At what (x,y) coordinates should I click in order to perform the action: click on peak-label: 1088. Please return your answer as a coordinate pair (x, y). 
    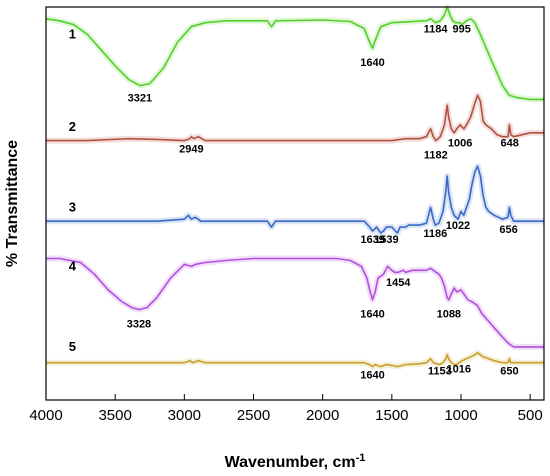
    Looking at the image, I should click on (449, 314).